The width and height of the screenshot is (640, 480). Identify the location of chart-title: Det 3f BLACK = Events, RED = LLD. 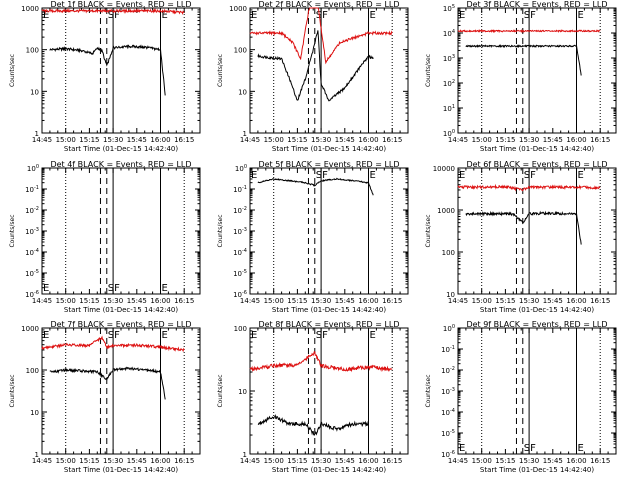
(536, 4).